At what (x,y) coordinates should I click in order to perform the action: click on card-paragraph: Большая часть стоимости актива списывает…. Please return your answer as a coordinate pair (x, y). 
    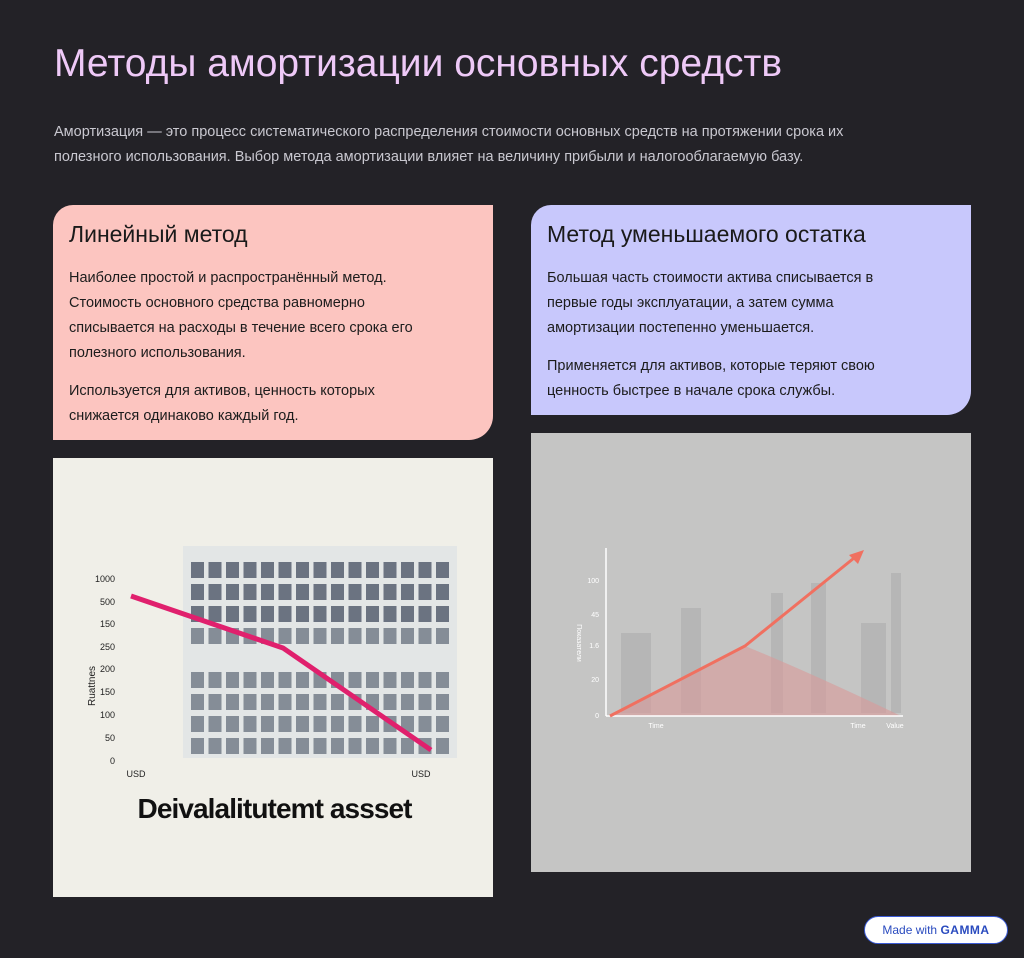
    Looking at the image, I should click on (751, 303).